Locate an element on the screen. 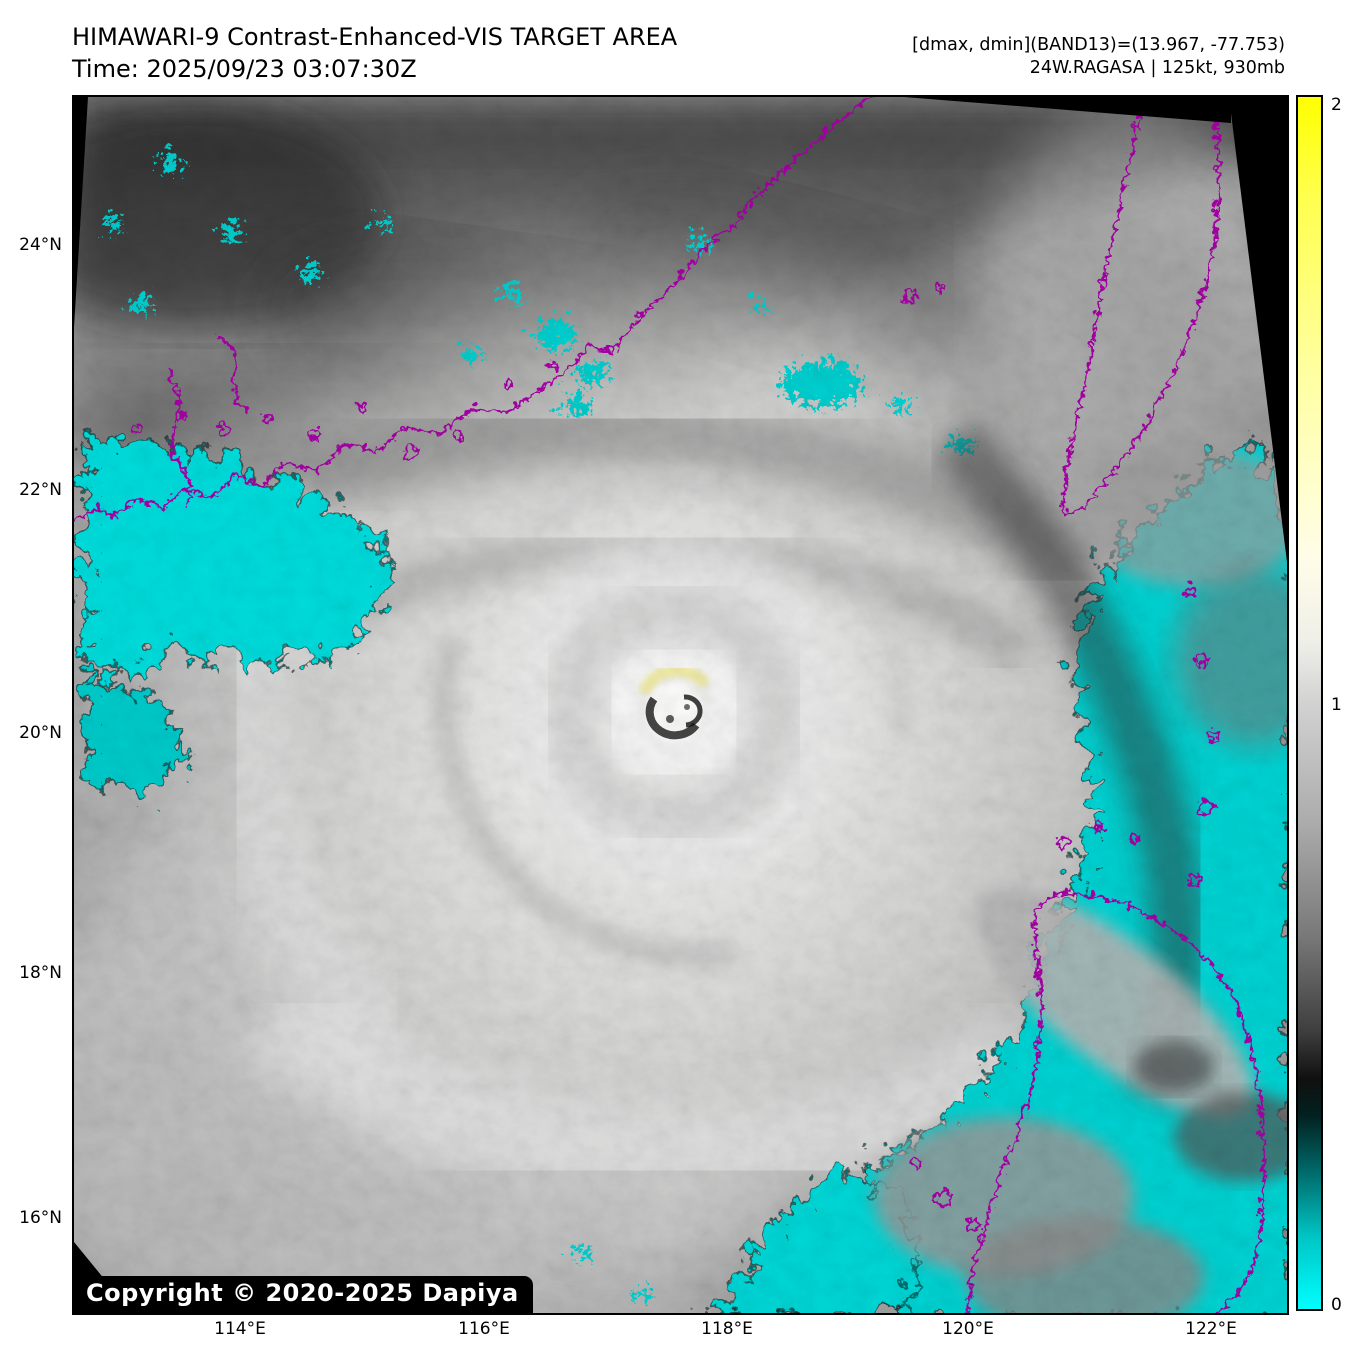 The height and width of the screenshot is (1359, 1364). band13-range-text: [dmax, dmin](BAND13)=(13.967, -77.753) is located at coordinates (1098, 45).